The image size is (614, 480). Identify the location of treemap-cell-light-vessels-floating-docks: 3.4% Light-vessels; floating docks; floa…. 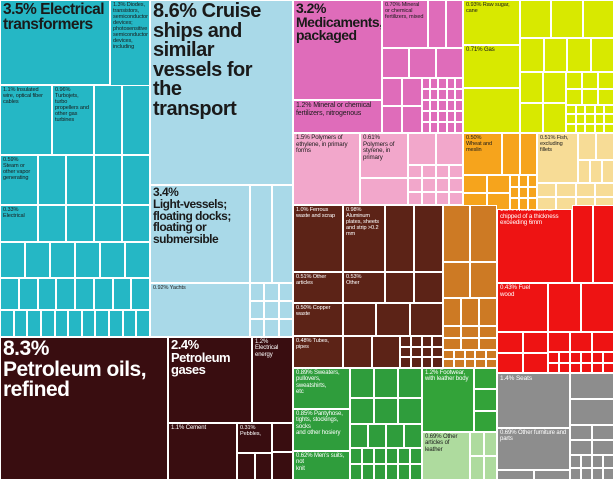
(200, 234).